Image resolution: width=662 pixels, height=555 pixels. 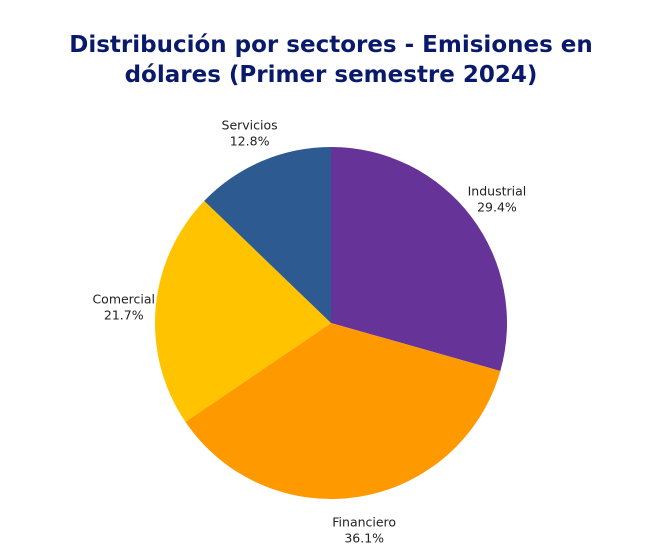 What do you see at coordinates (250, 141) in the screenshot?
I see `slice-value-label: 12.8%` at bounding box center [250, 141].